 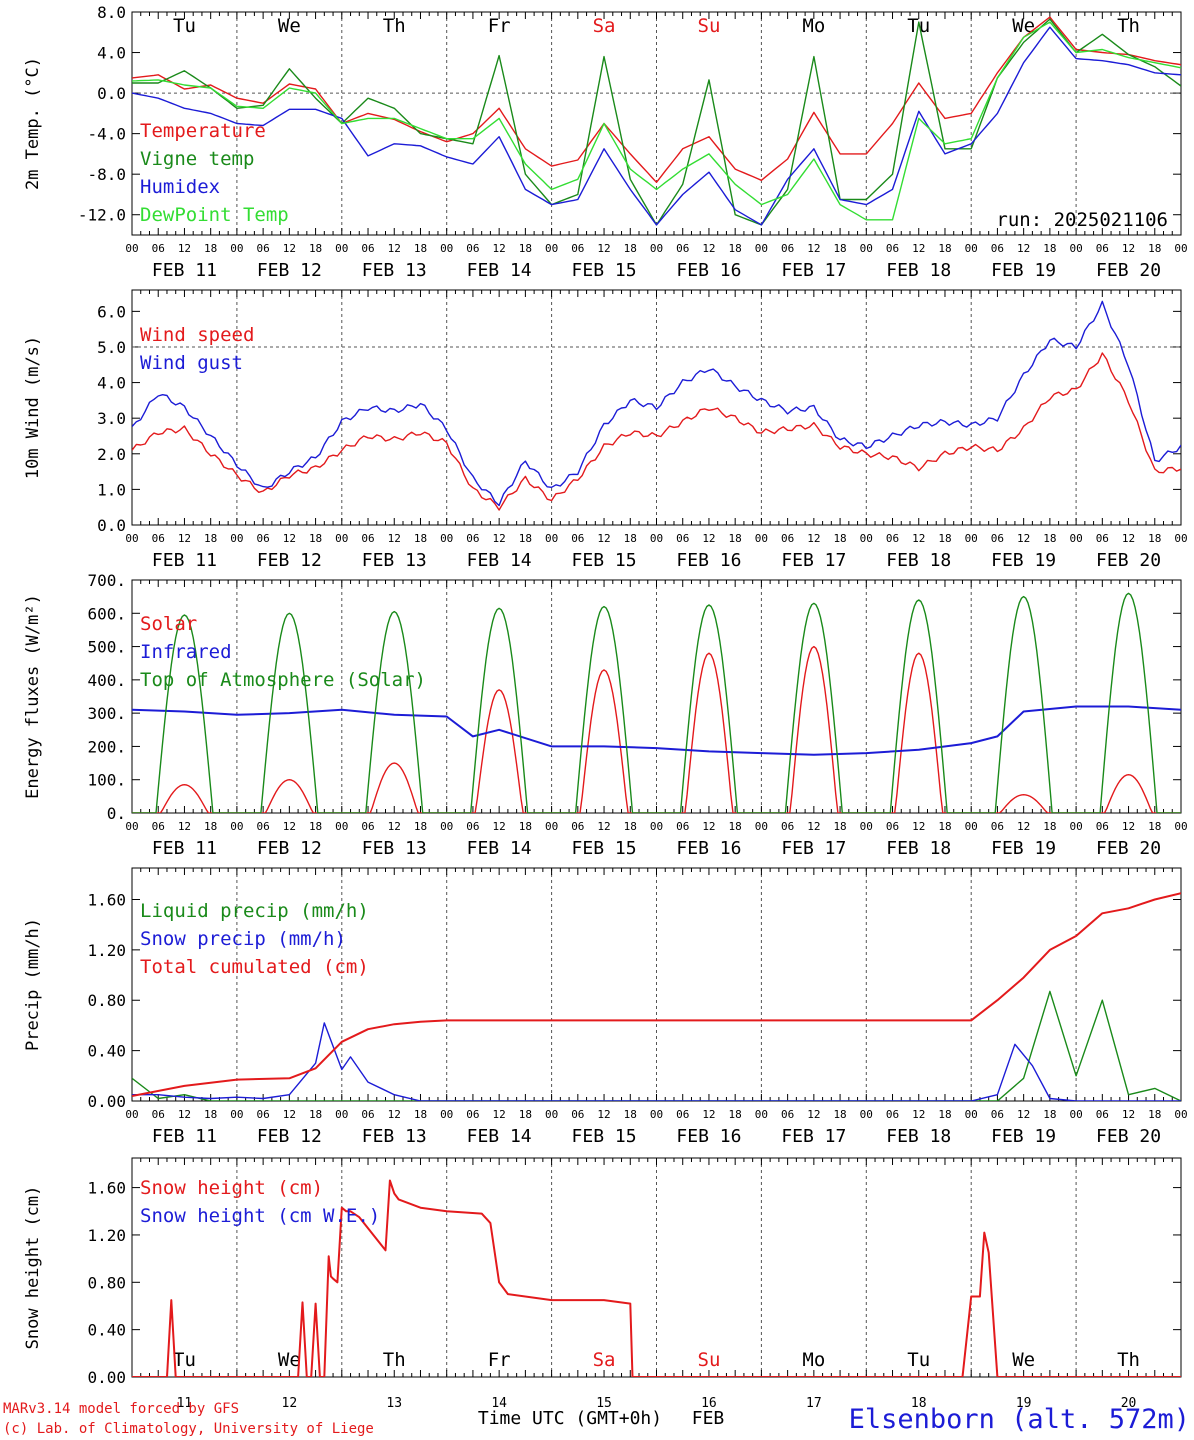 I want to click on legend-entry: Solar, so click(x=168, y=624).